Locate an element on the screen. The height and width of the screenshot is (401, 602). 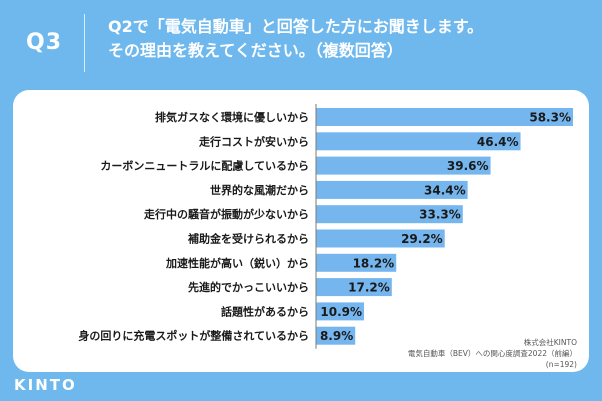
kinto-logo: KINTO is located at coordinates (45, 385).